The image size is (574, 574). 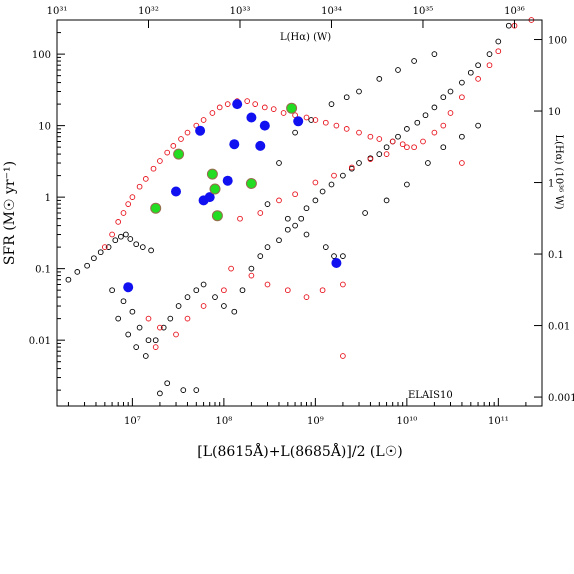 What do you see at coordinates (423, 11) in the screenshot?
I see `top-tick-label: 10³⁵` at bounding box center [423, 11].